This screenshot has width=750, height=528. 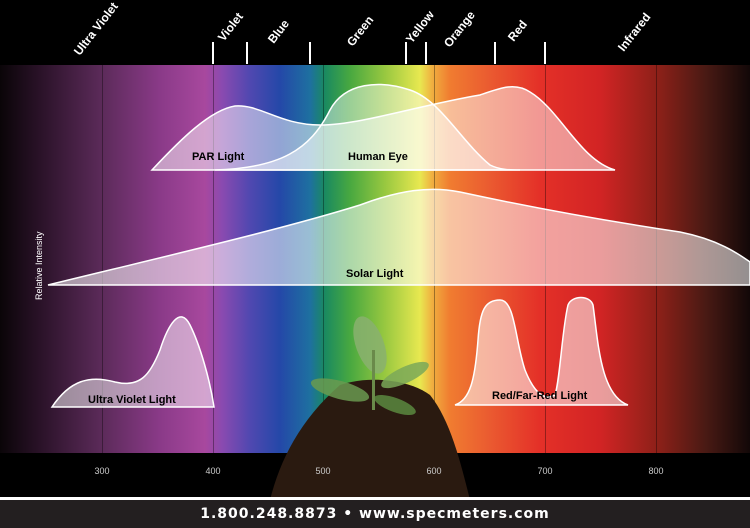 What do you see at coordinates (434, 471) in the screenshot?
I see `wavelength-tick-600: 600` at bounding box center [434, 471].